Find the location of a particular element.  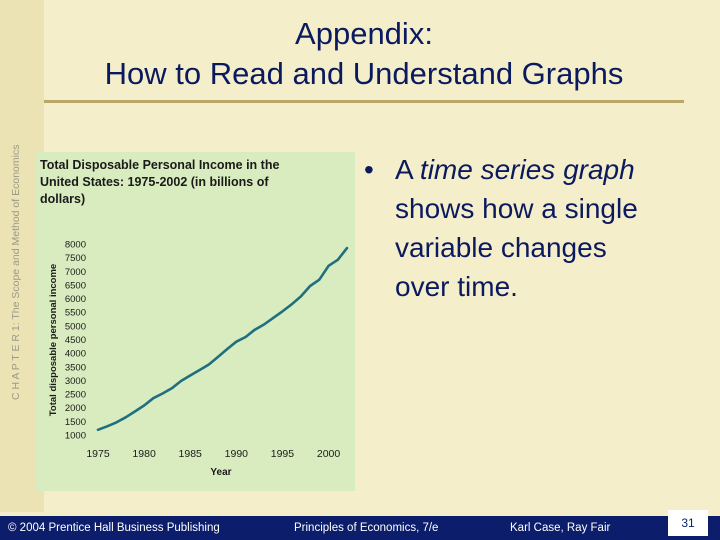

y-tick-label: 3000 is located at coordinates (75, 381).